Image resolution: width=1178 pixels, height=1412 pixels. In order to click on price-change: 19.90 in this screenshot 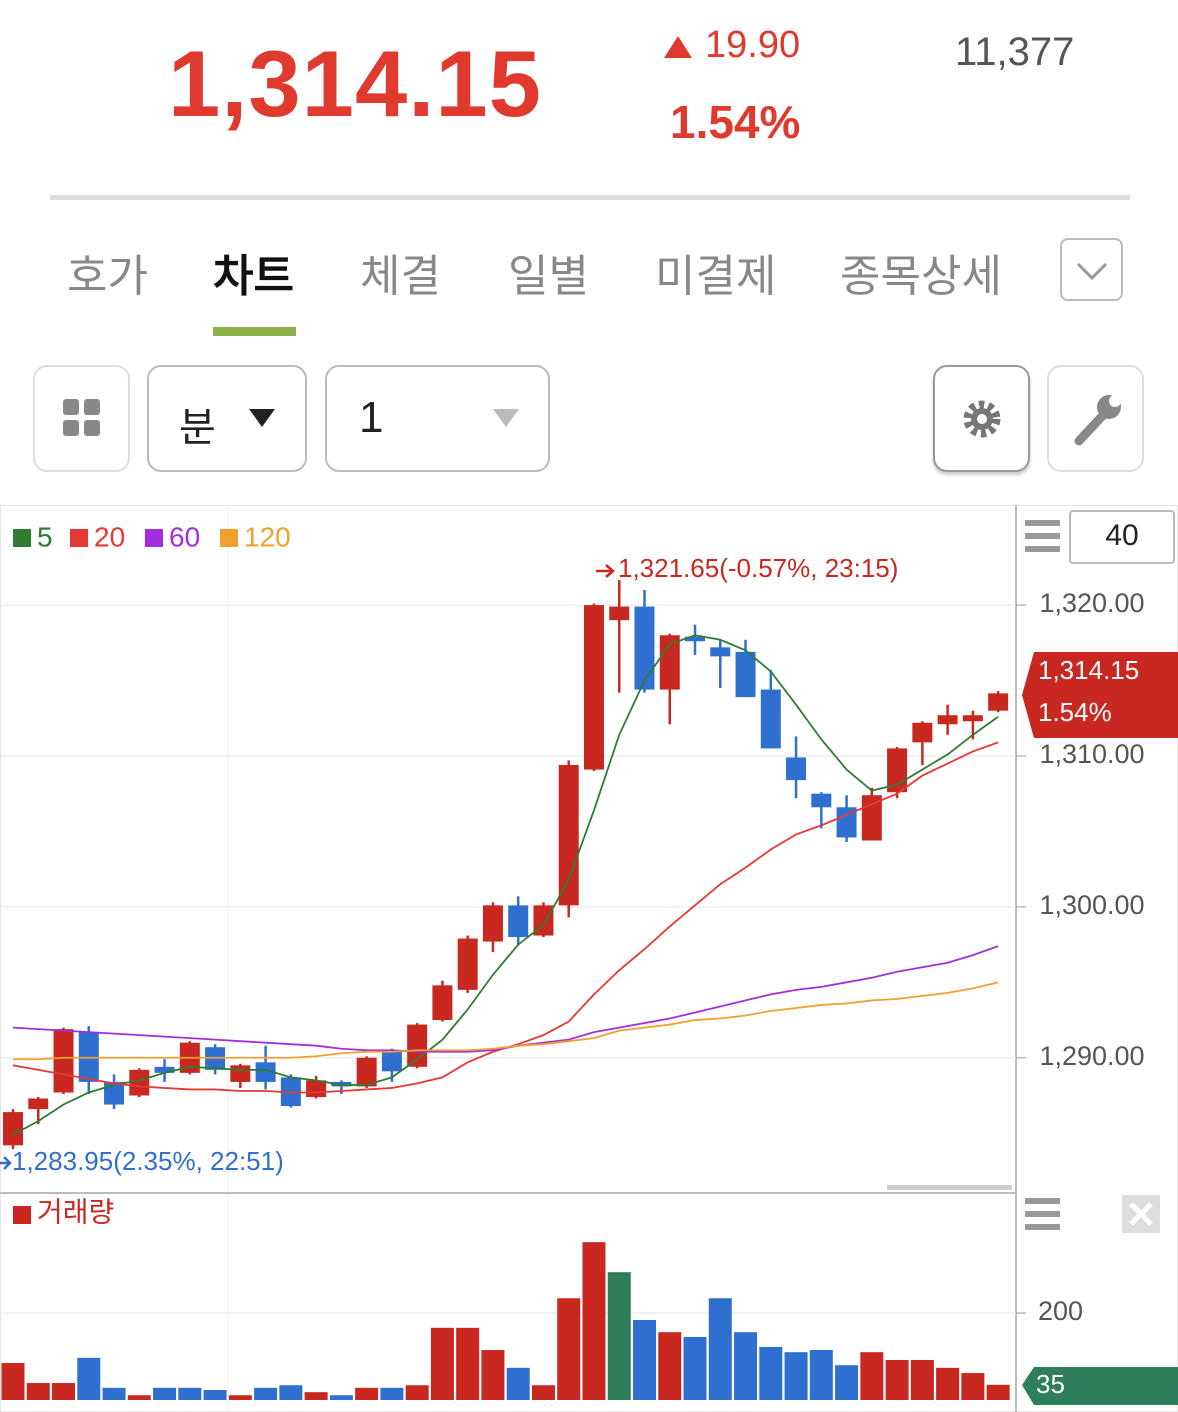, I will do `click(753, 45)`.